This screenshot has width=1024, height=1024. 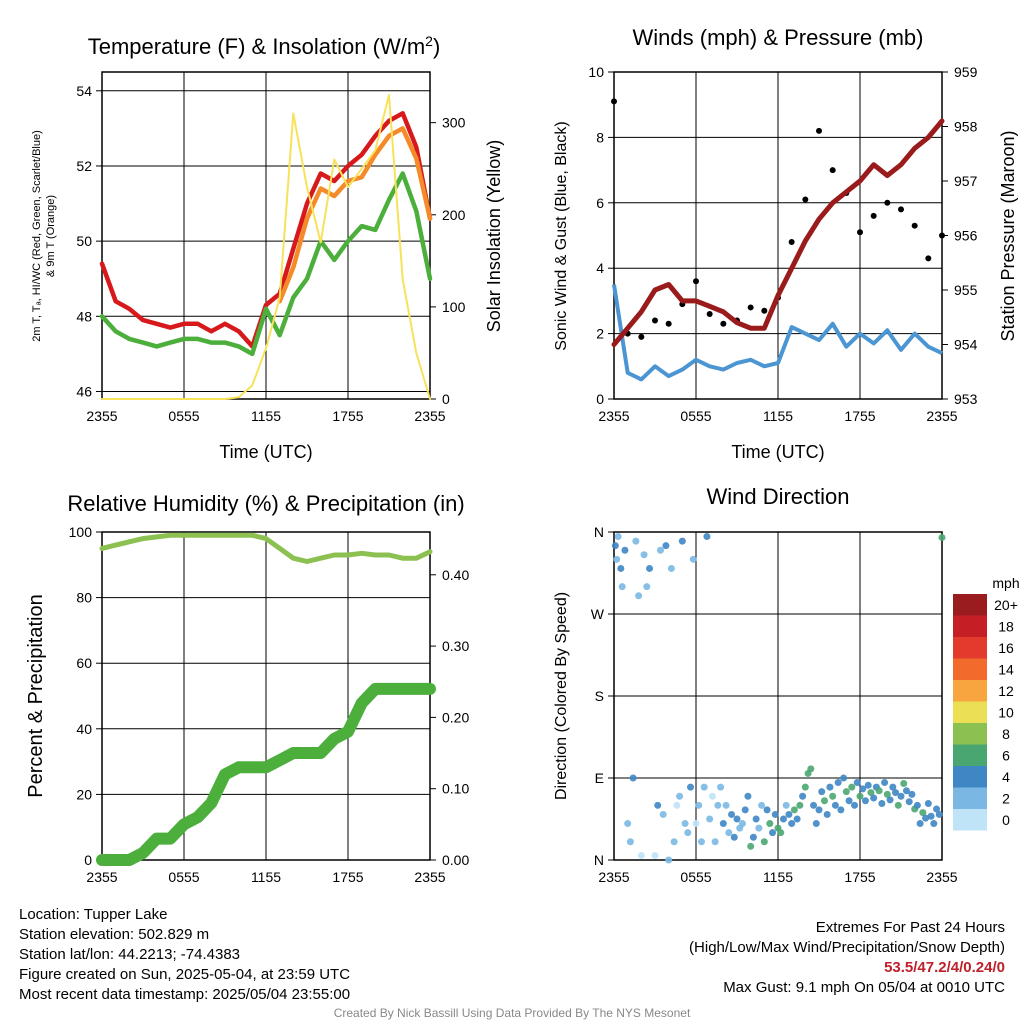 What do you see at coordinates (454, 307) in the screenshot?
I see `y2-tick-label: 100` at bounding box center [454, 307].